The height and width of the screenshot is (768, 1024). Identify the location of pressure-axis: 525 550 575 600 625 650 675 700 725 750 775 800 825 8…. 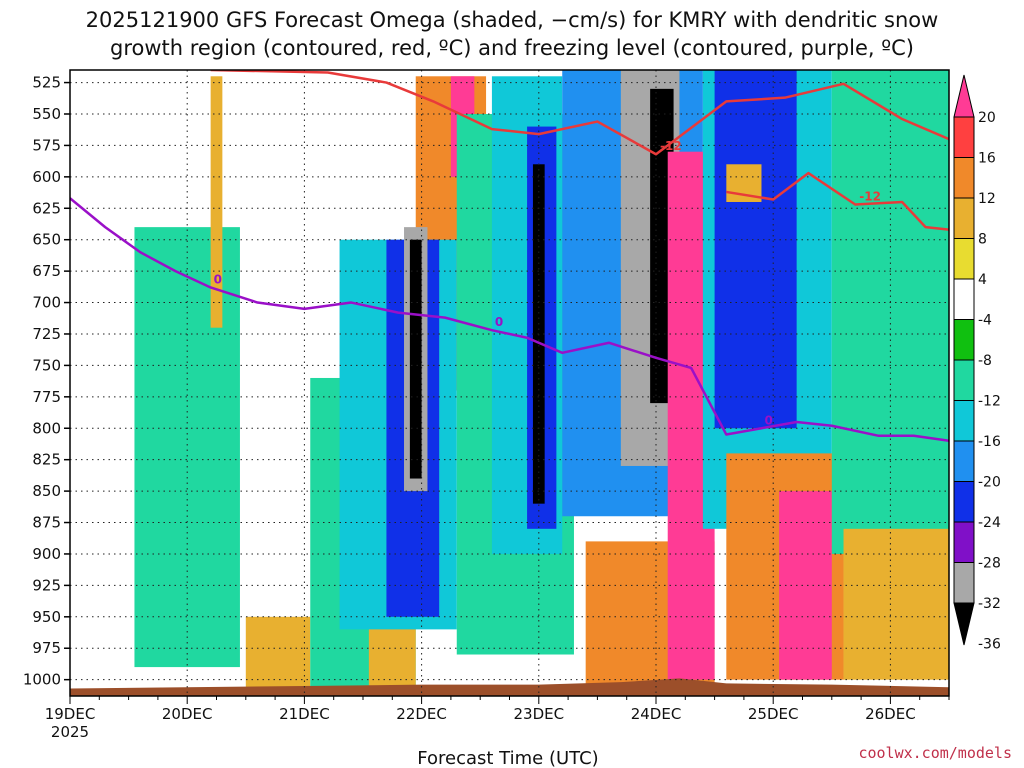
(46, 381).